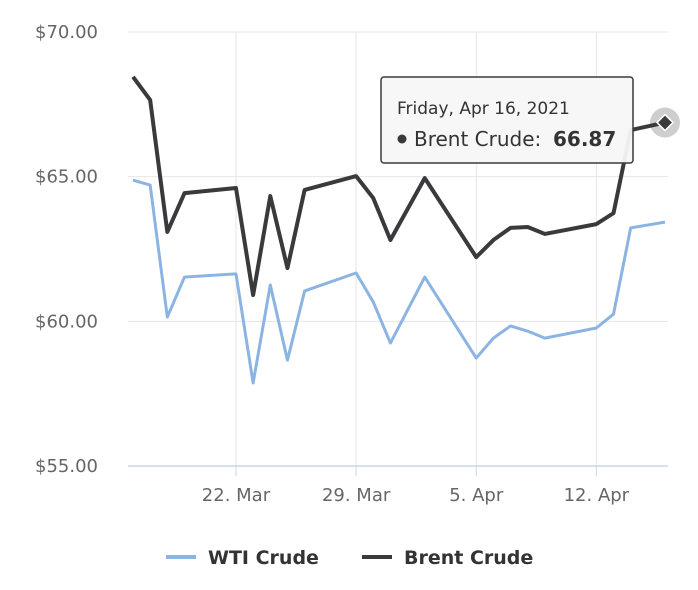 Image resolution: width=698 pixels, height=590 pixels. I want to click on y-tick-label: $65.00, so click(66, 177).